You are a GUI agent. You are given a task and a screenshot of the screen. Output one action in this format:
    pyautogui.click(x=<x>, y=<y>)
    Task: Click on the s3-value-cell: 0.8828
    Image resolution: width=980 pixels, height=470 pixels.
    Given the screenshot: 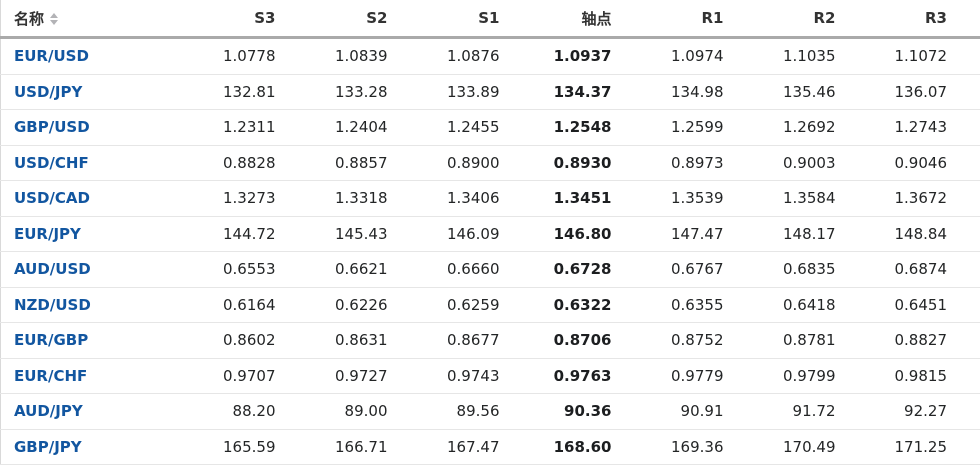 What is the action you would take?
    pyautogui.click(x=252, y=163)
    